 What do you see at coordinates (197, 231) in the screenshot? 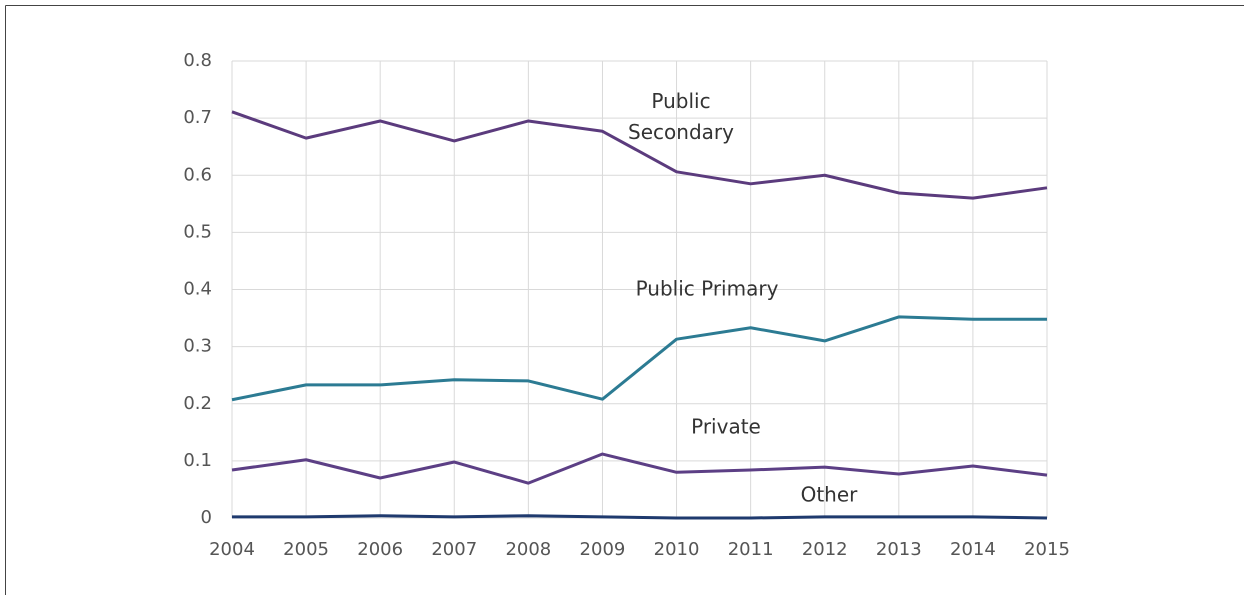
I see `y-tick-label: 0.5` at bounding box center [197, 231].